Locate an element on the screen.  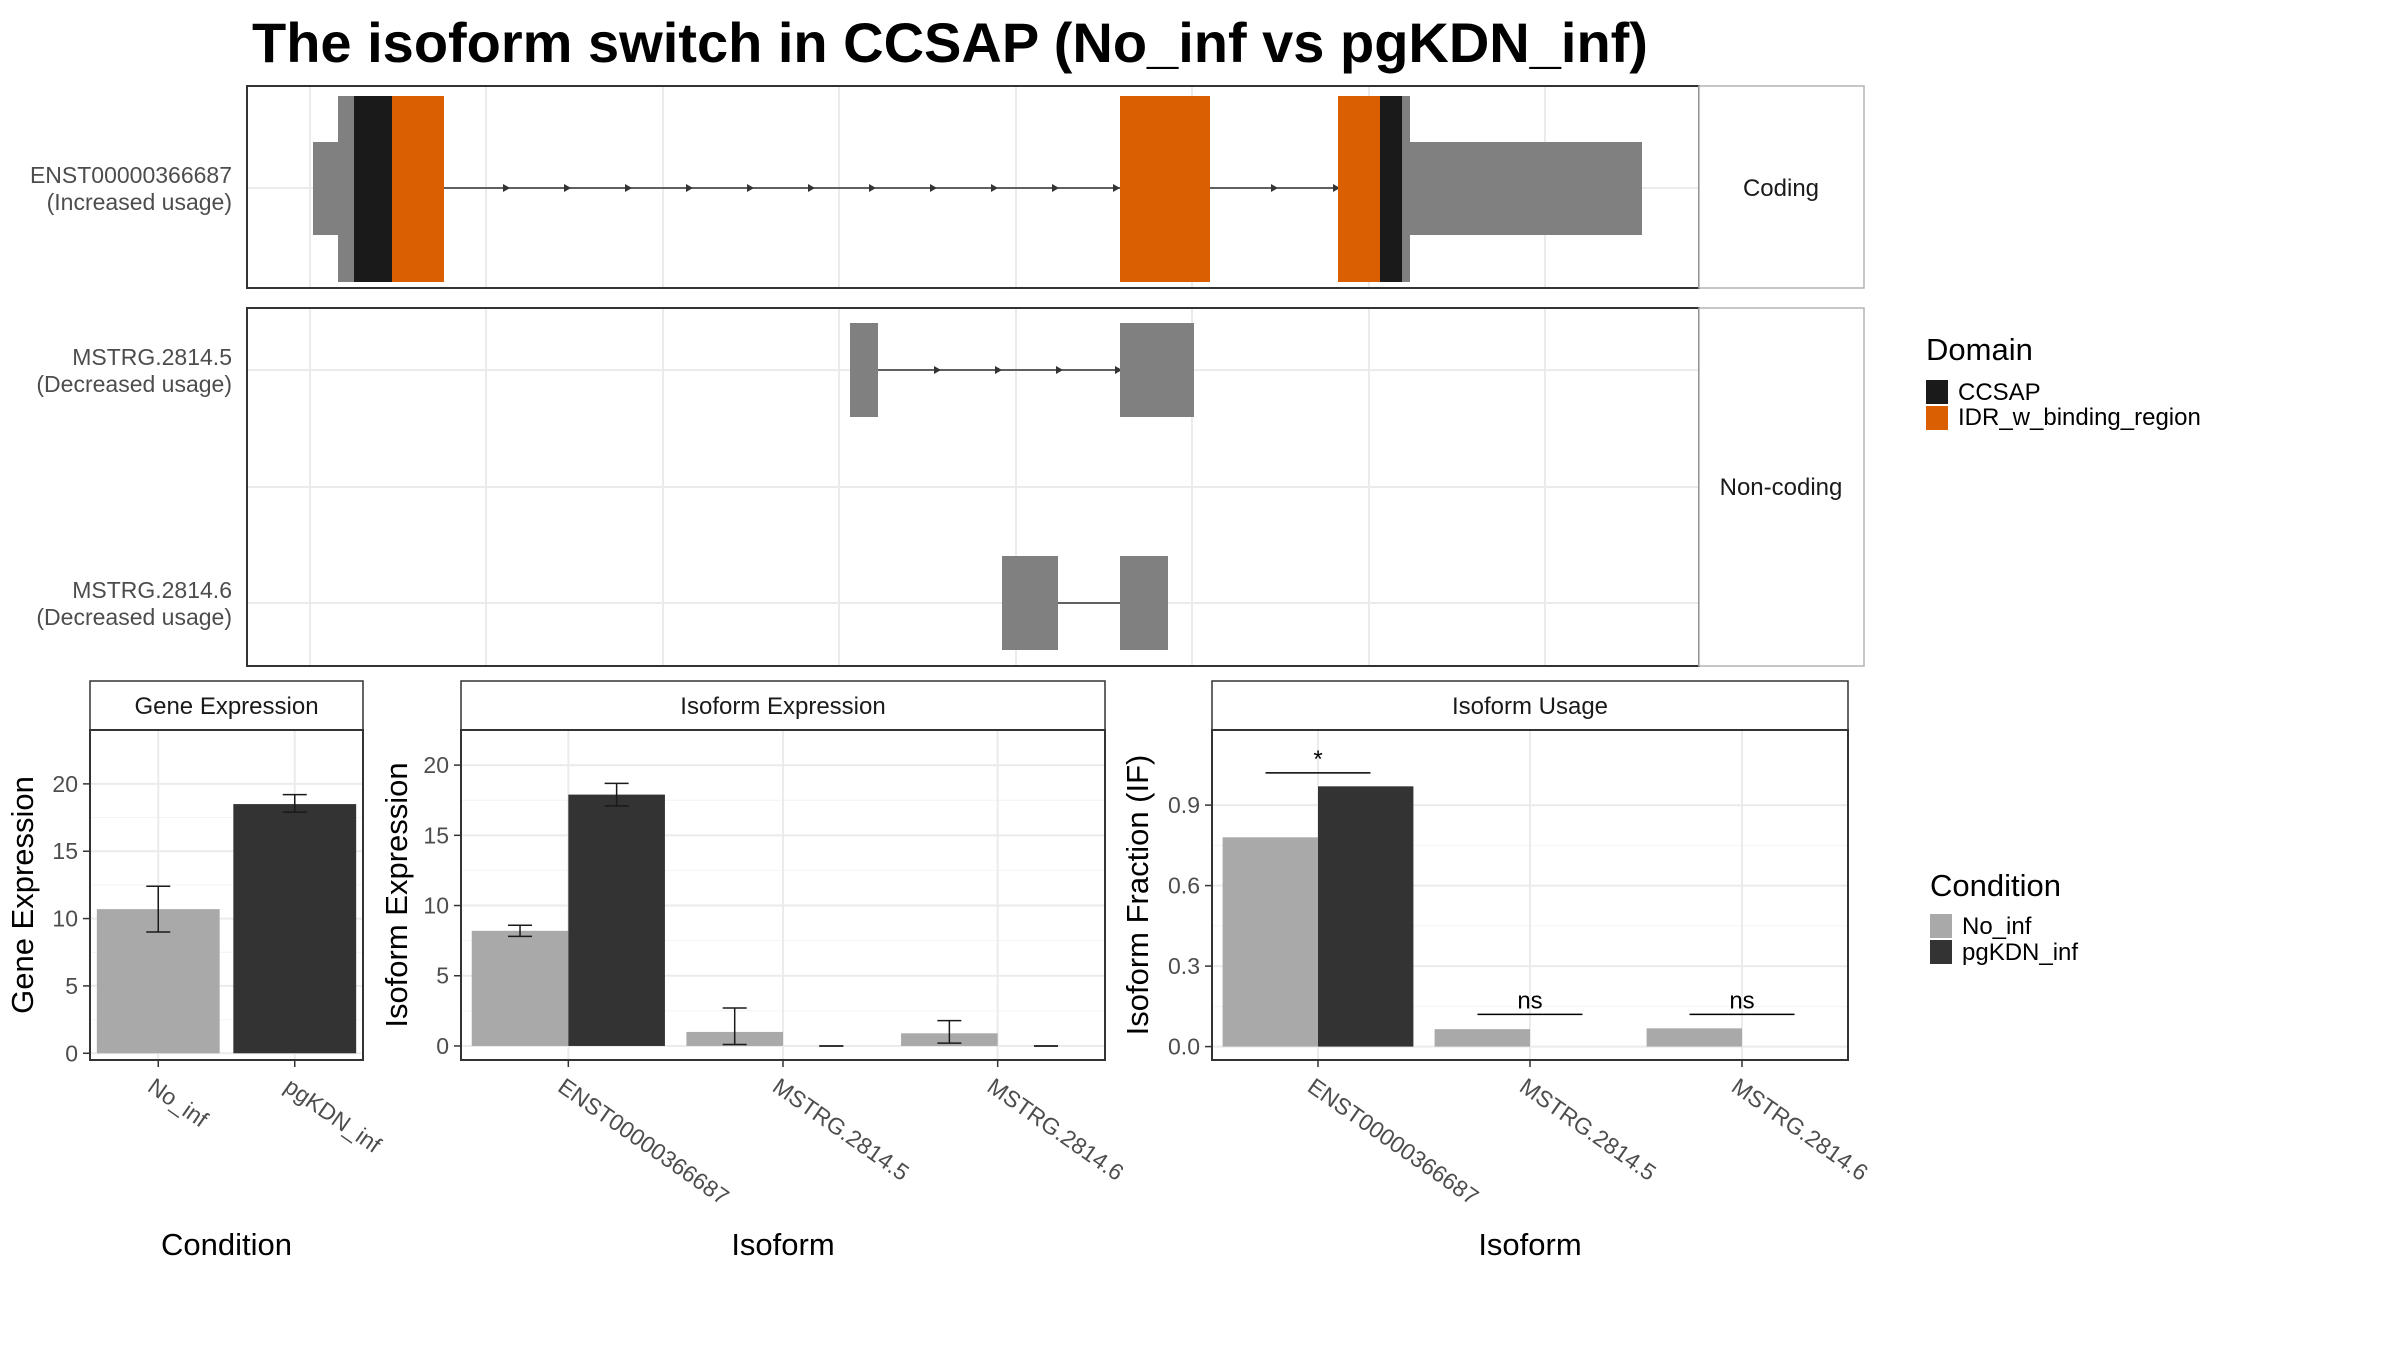
condition-legend: Condition No_inf pgKDN_inf is located at coordinates (2004, 917).